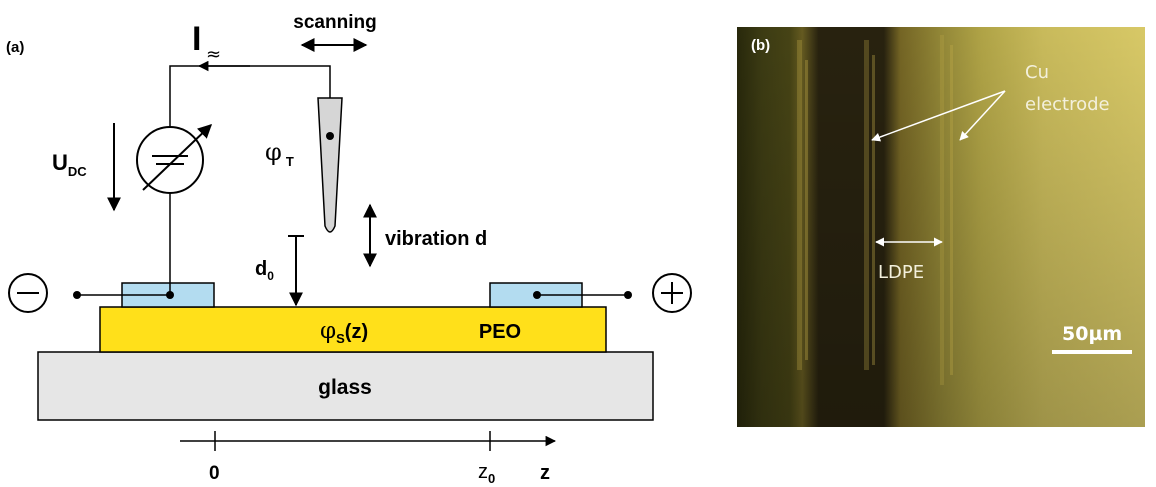 Image resolution: width=1156 pixels, height=487 pixels. Describe the element at coordinates (334, 22) in the screenshot. I see `scanning-label: scanning` at that location.